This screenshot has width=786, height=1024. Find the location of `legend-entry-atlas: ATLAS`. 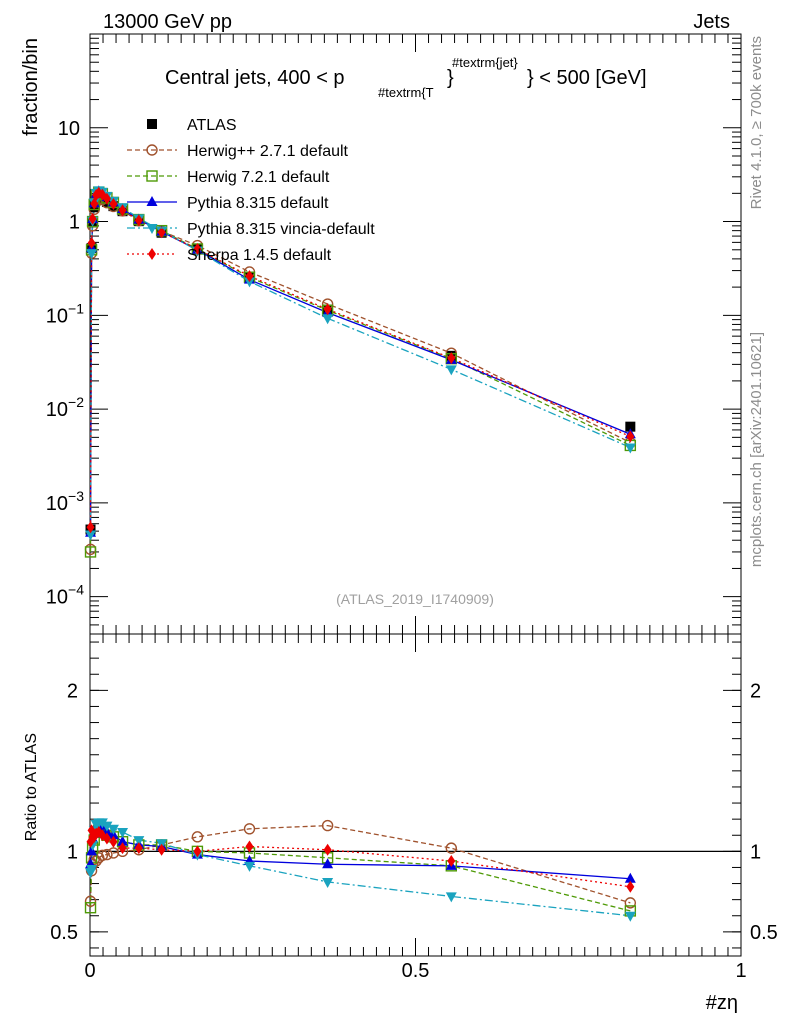

legend-entry-atlas: ATLAS is located at coordinates (192, 125).